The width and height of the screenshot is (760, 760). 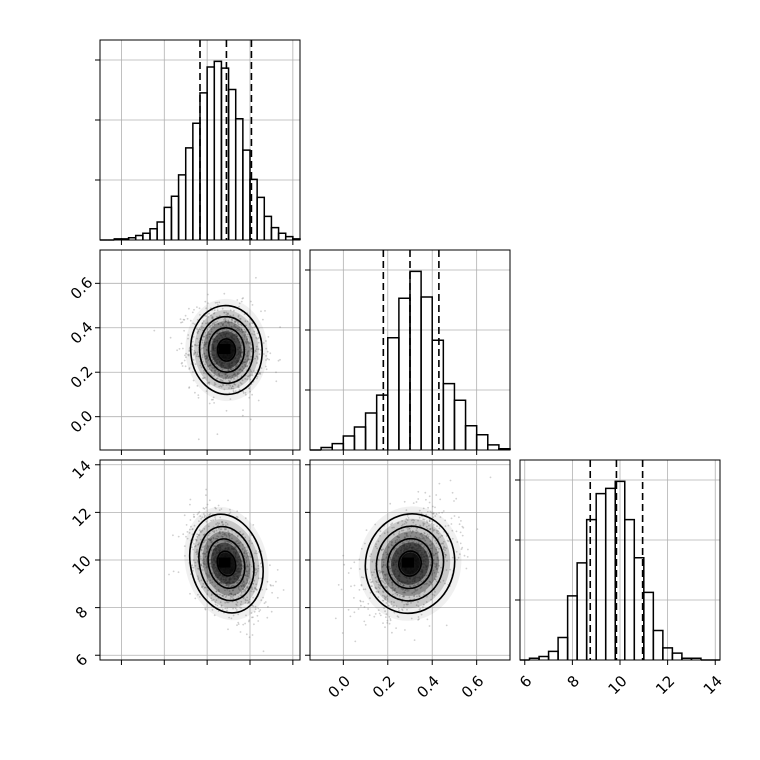 What do you see at coordinates (384, 687) in the screenshot?
I see `density-1-2-xtick-label: 0.2` at bounding box center [384, 687].